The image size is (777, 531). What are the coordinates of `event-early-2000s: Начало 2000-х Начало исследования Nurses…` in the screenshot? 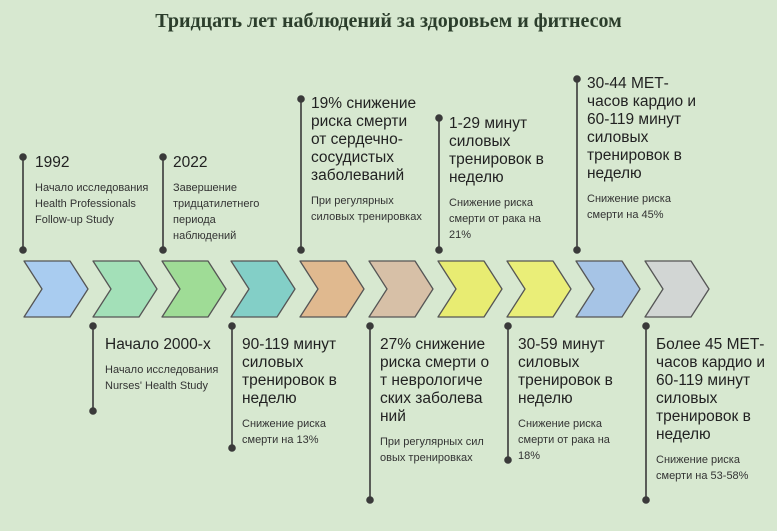 It's located at (165, 365).